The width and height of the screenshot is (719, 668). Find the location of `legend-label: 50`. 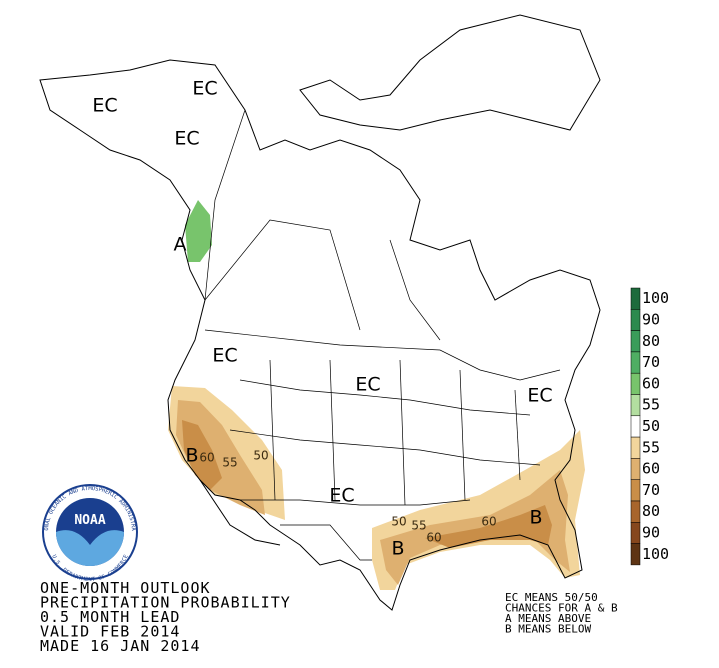

legend-label: 50 is located at coordinates (651, 426).